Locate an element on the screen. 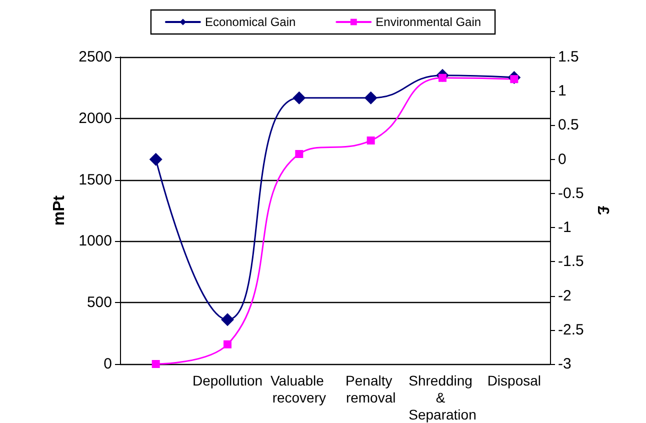  legend-label: Environmental Gain is located at coordinates (429, 22).